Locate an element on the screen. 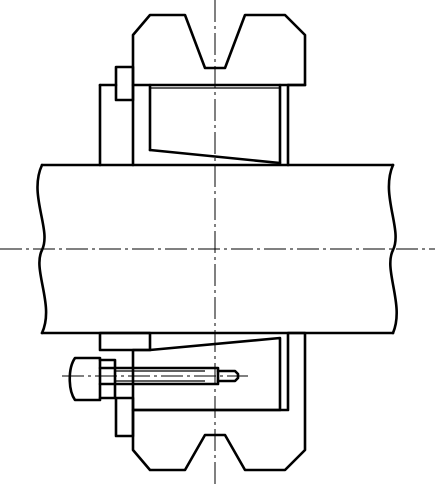  shaft-right-break is located at coordinates (392, 249).